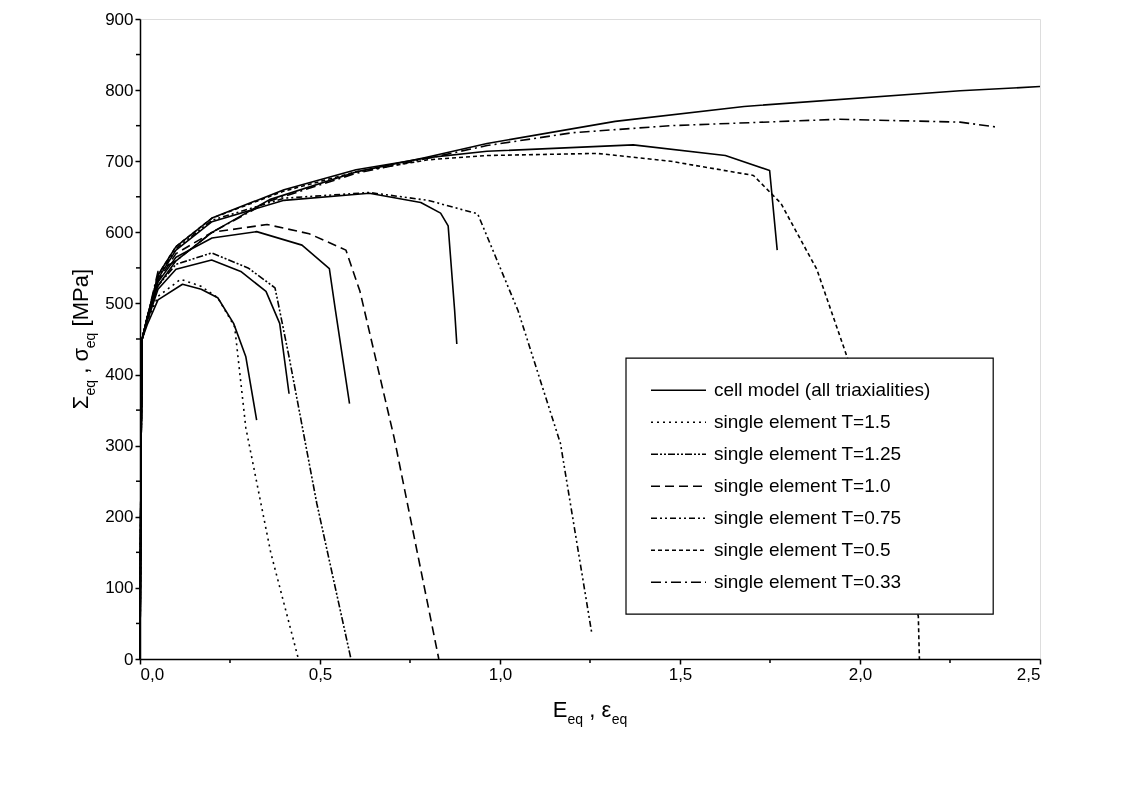 The image size is (1122, 785). Describe the element at coordinates (119, 90) in the screenshot. I see `y-tick-label: 800` at that location.